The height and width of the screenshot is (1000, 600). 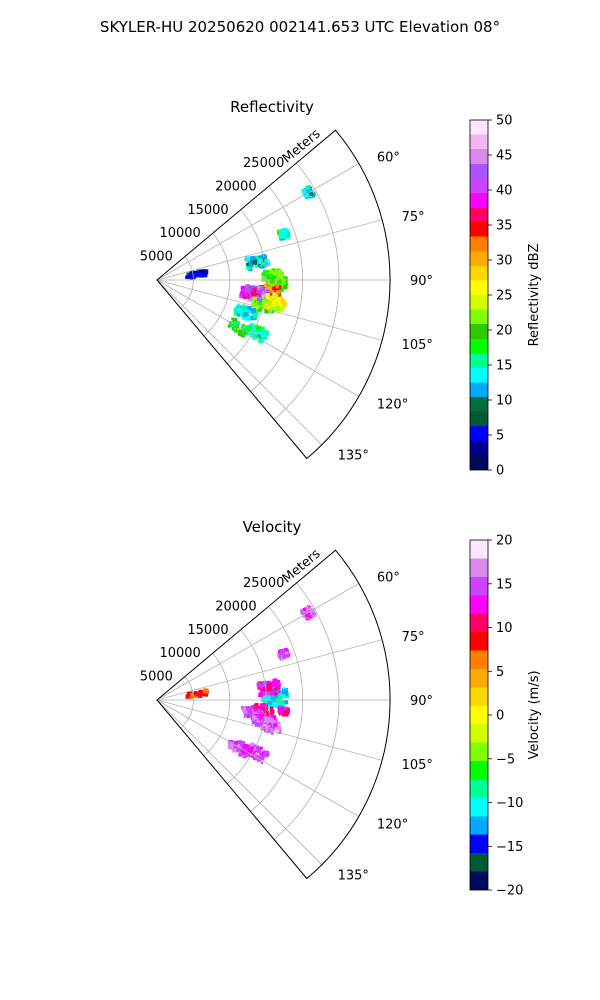 What do you see at coordinates (504, 121) in the screenshot?
I see `colorbar-tick-label: 50` at bounding box center [504, 121].